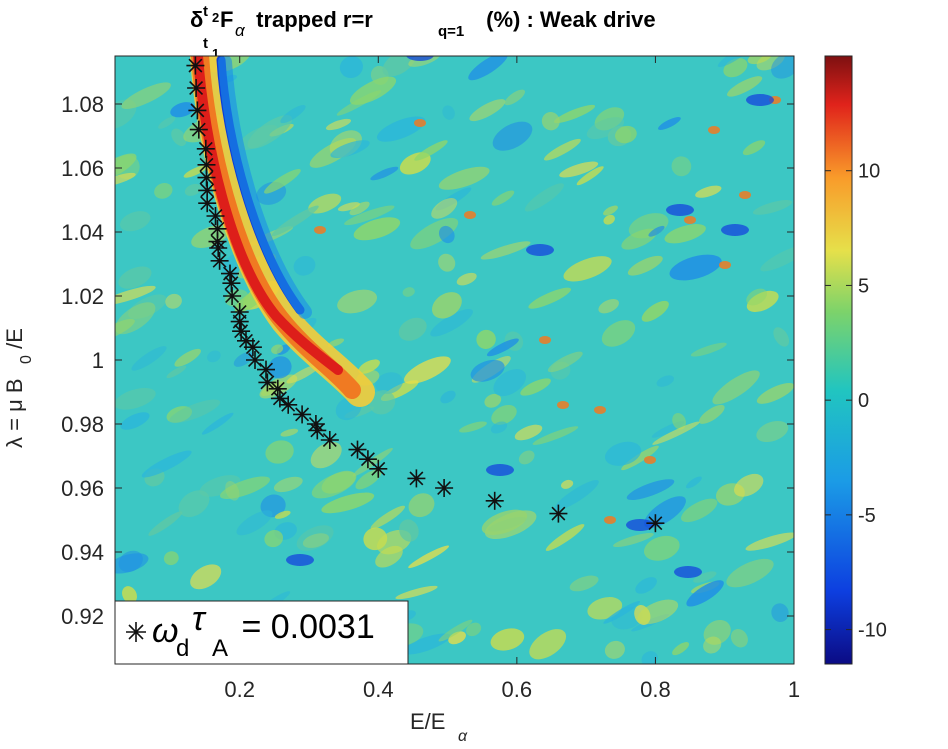  What do you see at coordinates (794, 689) in the screenshot?
I see `x-tick-label: 1` at bounding box center [794, 689].